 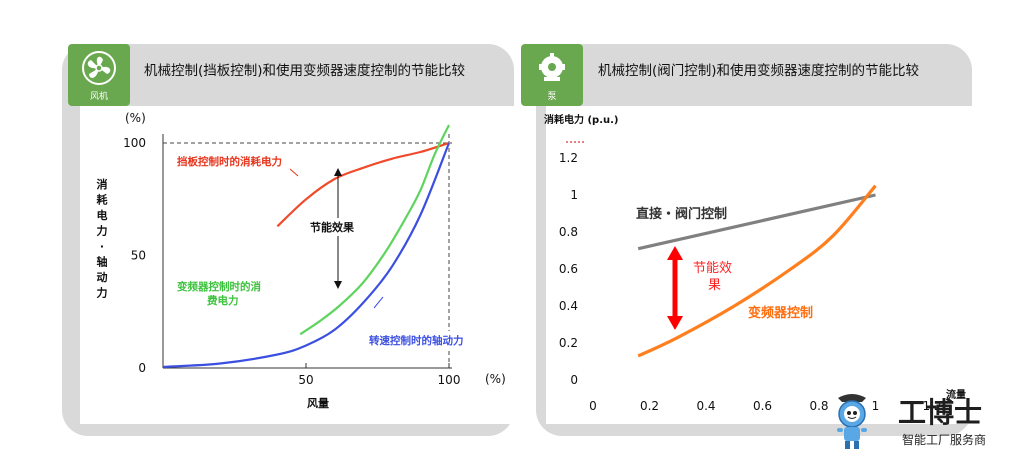 What do you see at coordinates (581, 119) in the screenshot?
I see `right-y-label: 消耗电力 (p.u.)` at bounding box center [581, 119].